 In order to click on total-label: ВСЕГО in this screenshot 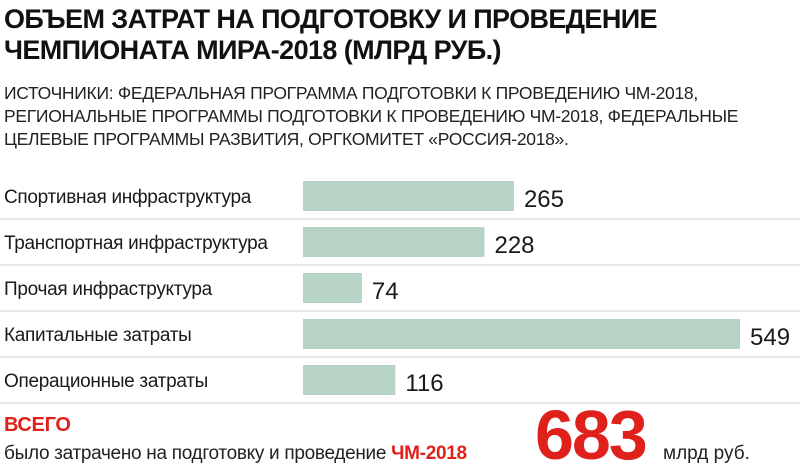, I will do `click(37, 425)`.